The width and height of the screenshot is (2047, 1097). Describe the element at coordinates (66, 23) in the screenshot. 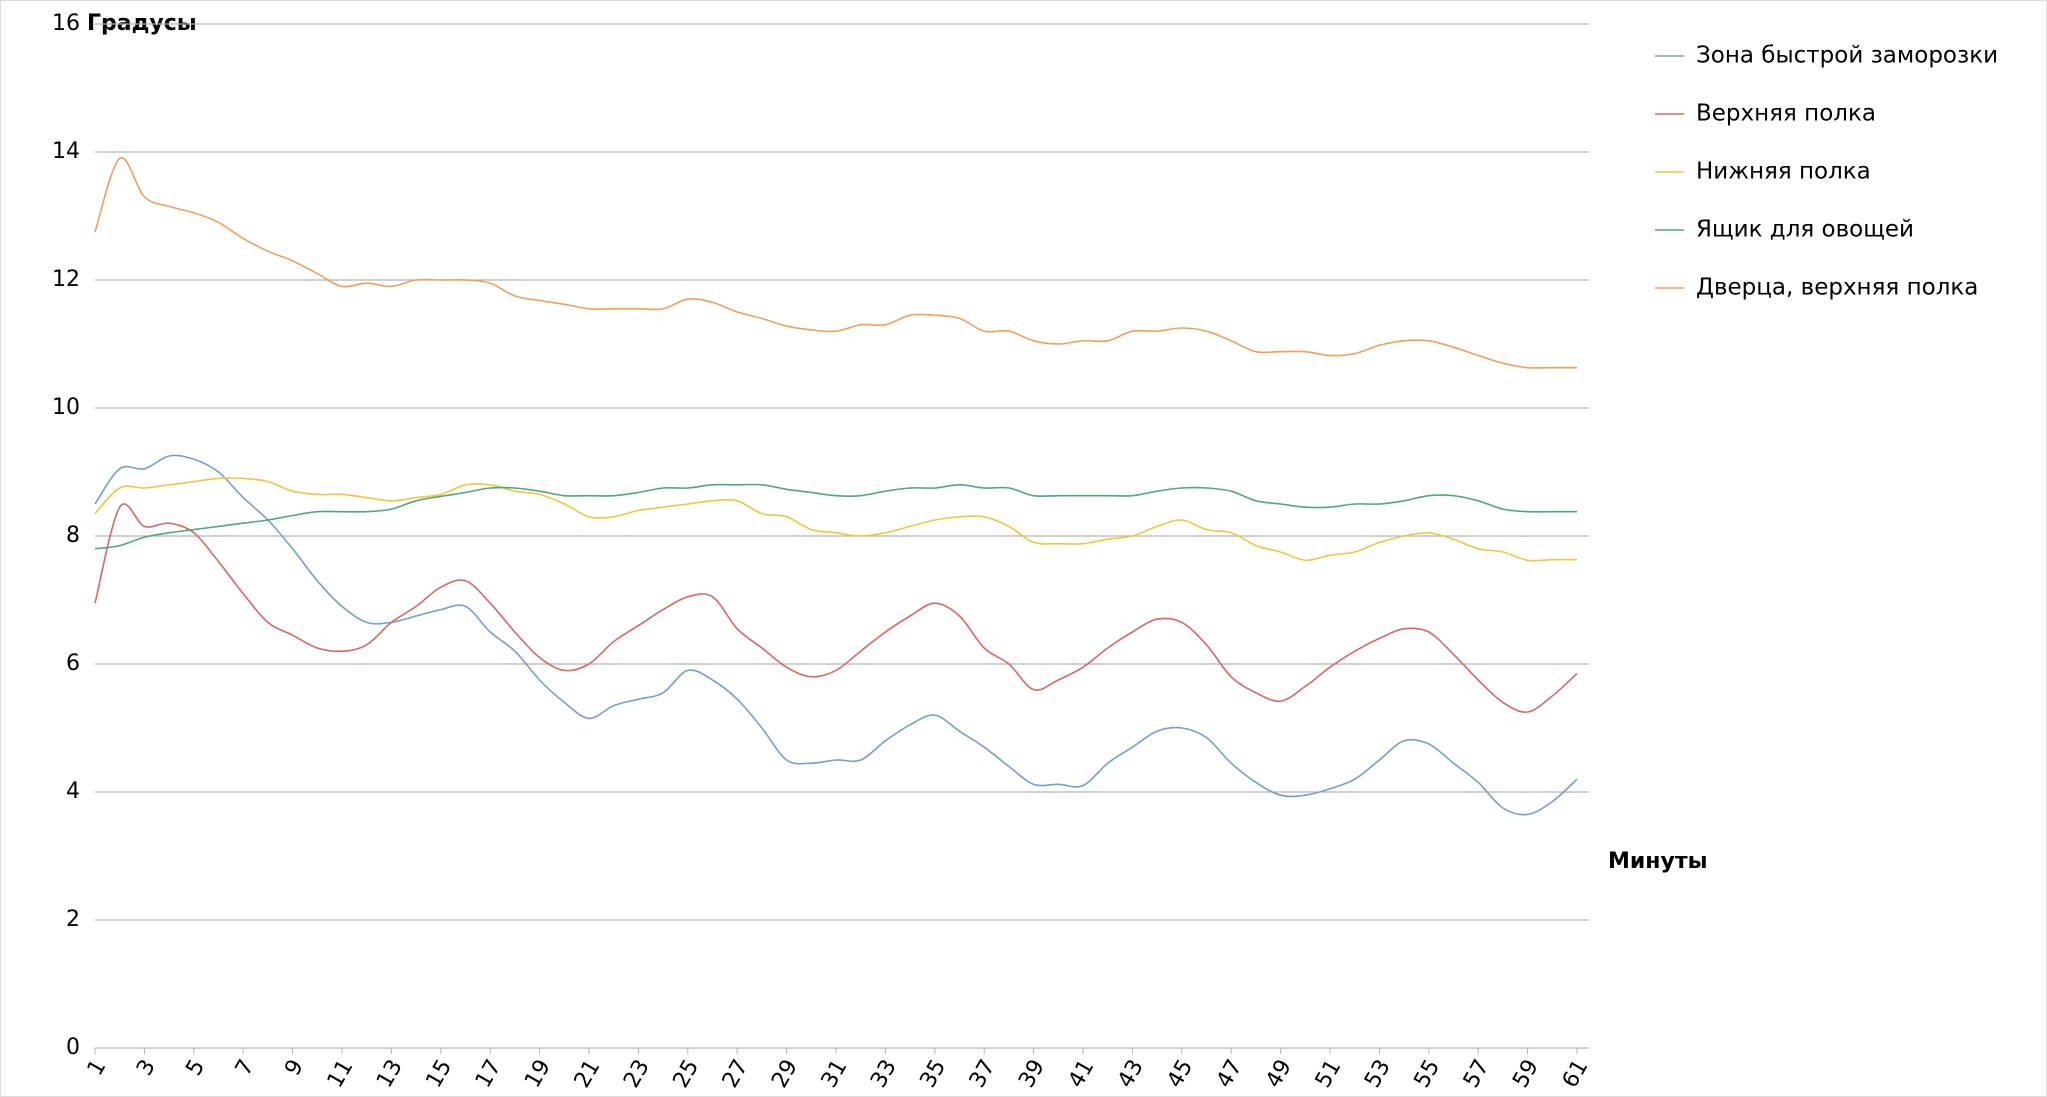

I see `y-tick-label: 16` at that location.